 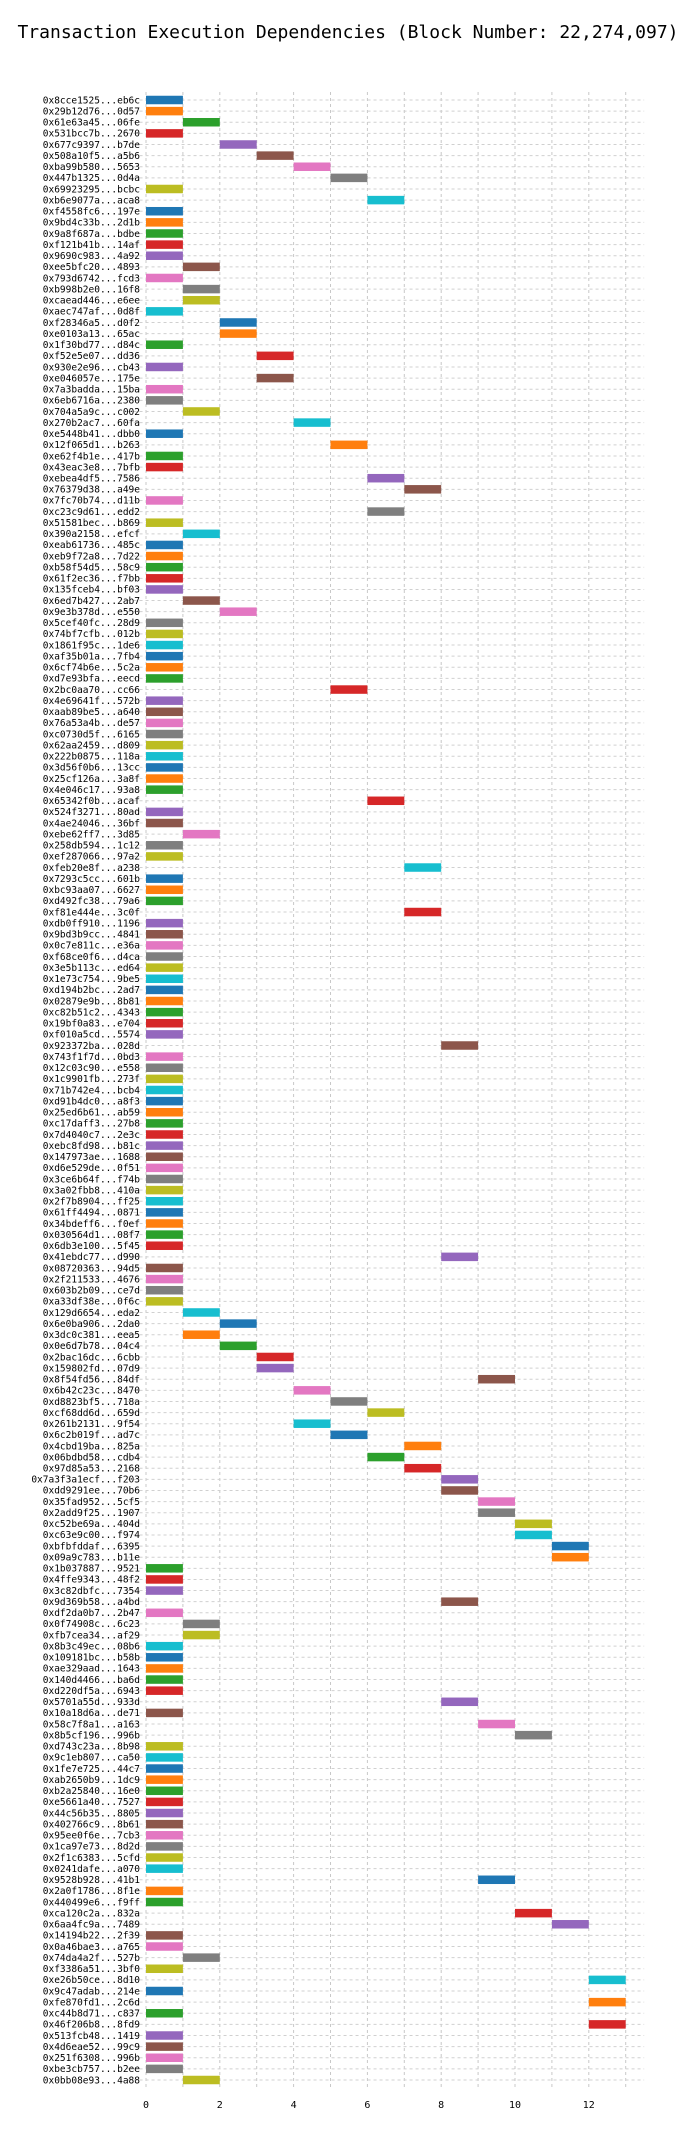 I want to click on transaction-label: 0x62aa2459...d809, so click(x=92, y=745).